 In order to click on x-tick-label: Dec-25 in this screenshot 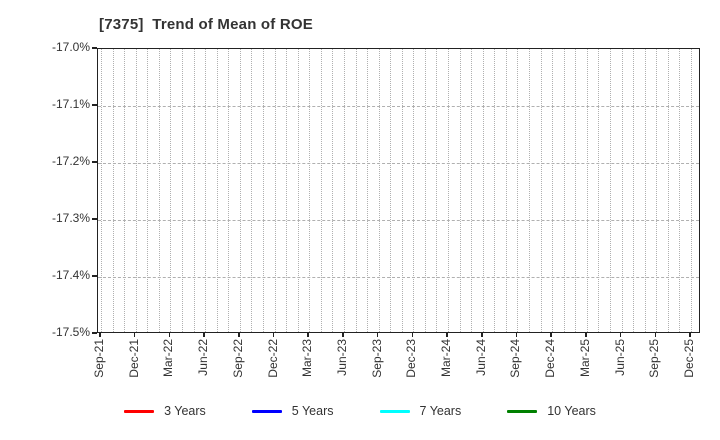, I will do `click(689, 358)`.